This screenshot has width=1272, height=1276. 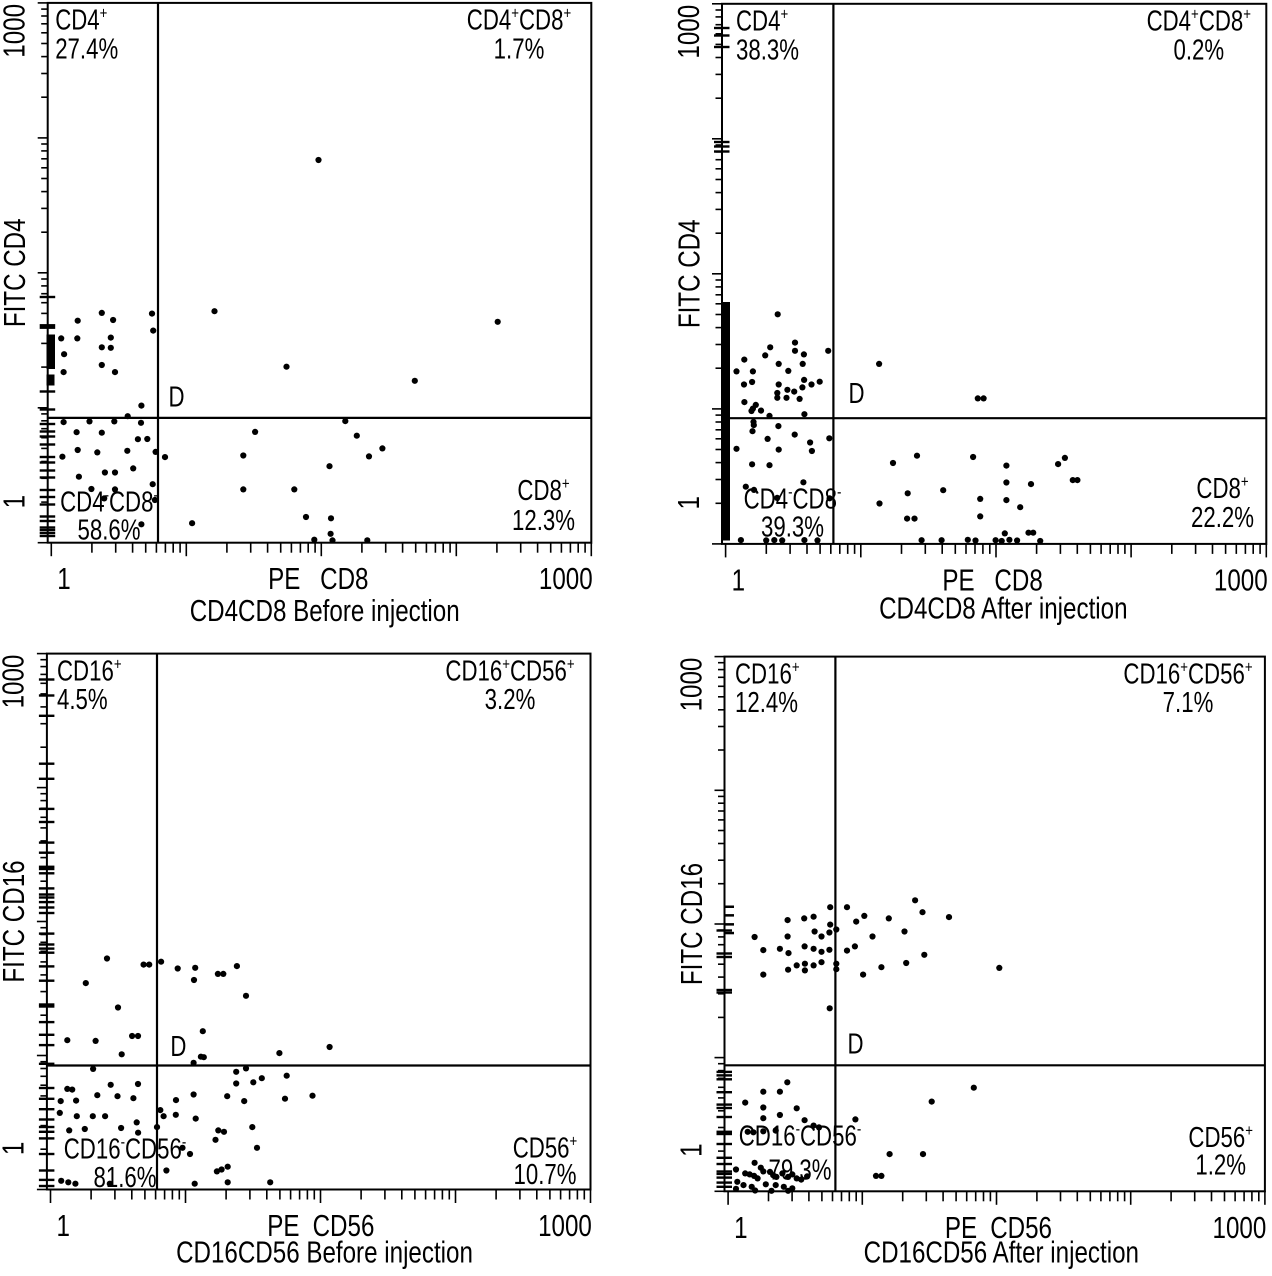 I want to click on svg-text: 22.2%, so click(x=1222, y=518).